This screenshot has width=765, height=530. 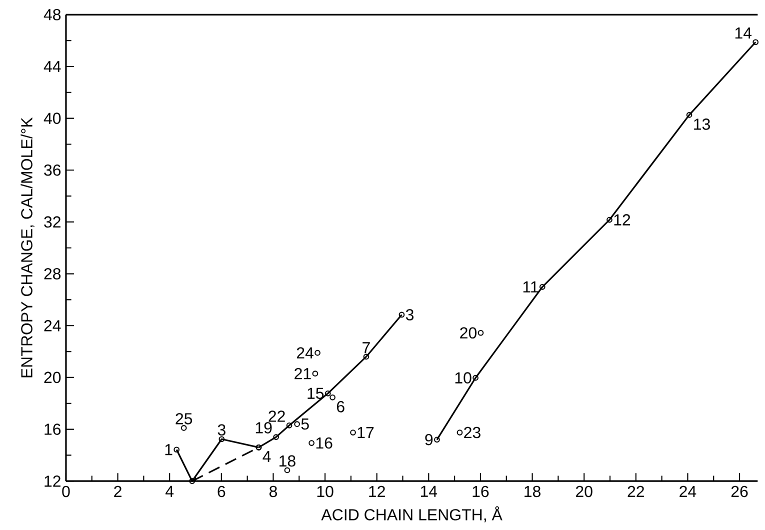 I want to click on y-tick-label: 40, so click(x=52, y=118).